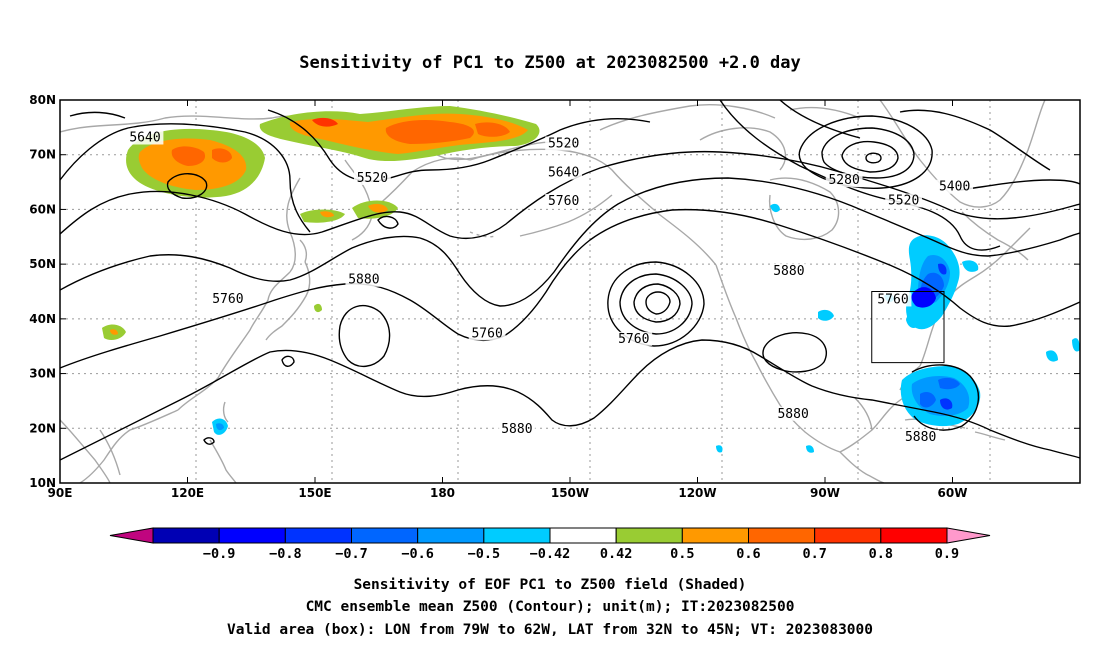 The height and width of the screenshot is (650, 1100). Describe the element at coordinates (968, 535) in the screenshot. I see `colorbar-max-arrow` at that location.